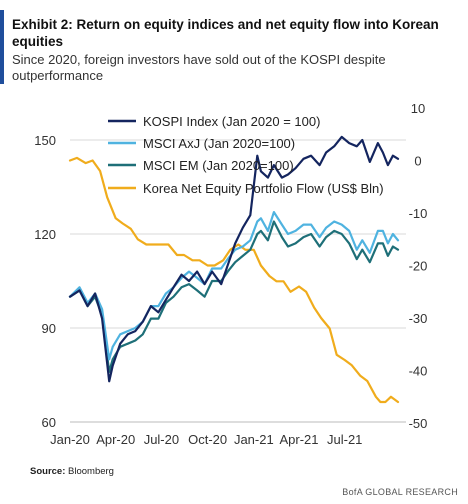 The width and height of the screenshot is (468, 504). Describe the element at coordinates (207, 439) in the screenshot. I see `x-tick-label: Oct-20` at that location.